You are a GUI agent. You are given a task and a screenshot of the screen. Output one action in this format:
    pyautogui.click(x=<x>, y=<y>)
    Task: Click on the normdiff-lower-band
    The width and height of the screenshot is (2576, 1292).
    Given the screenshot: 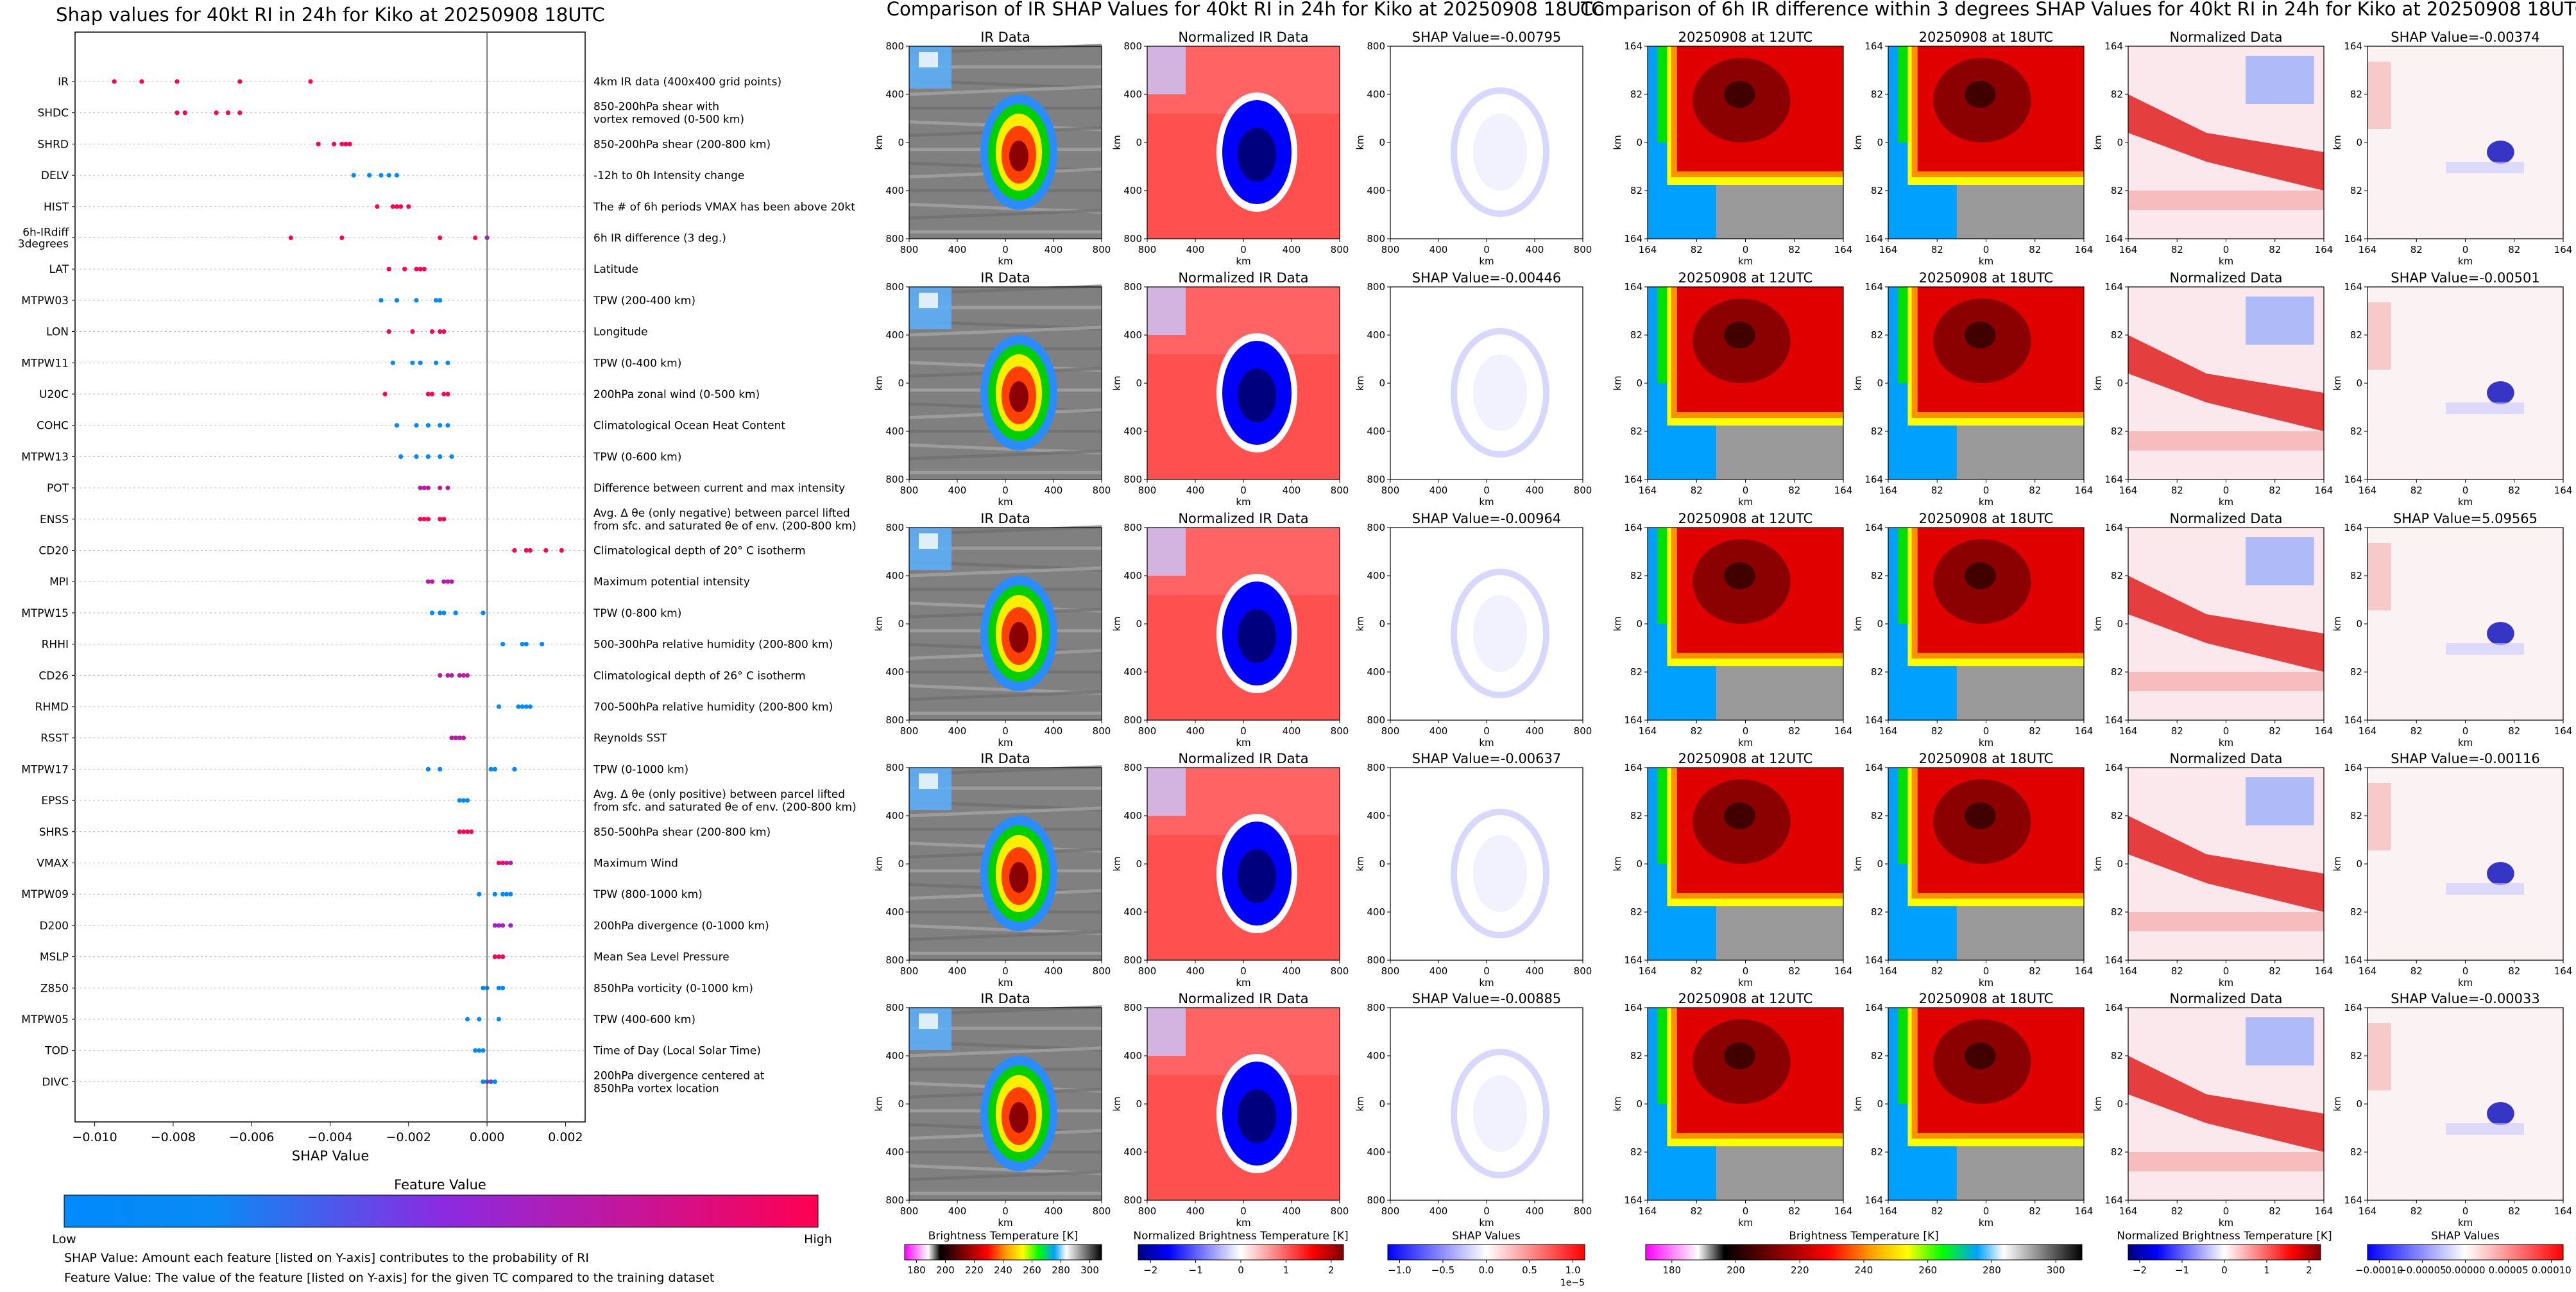 What is the action you would take?
    pyautogui.click(x=2226, y=1161)
    